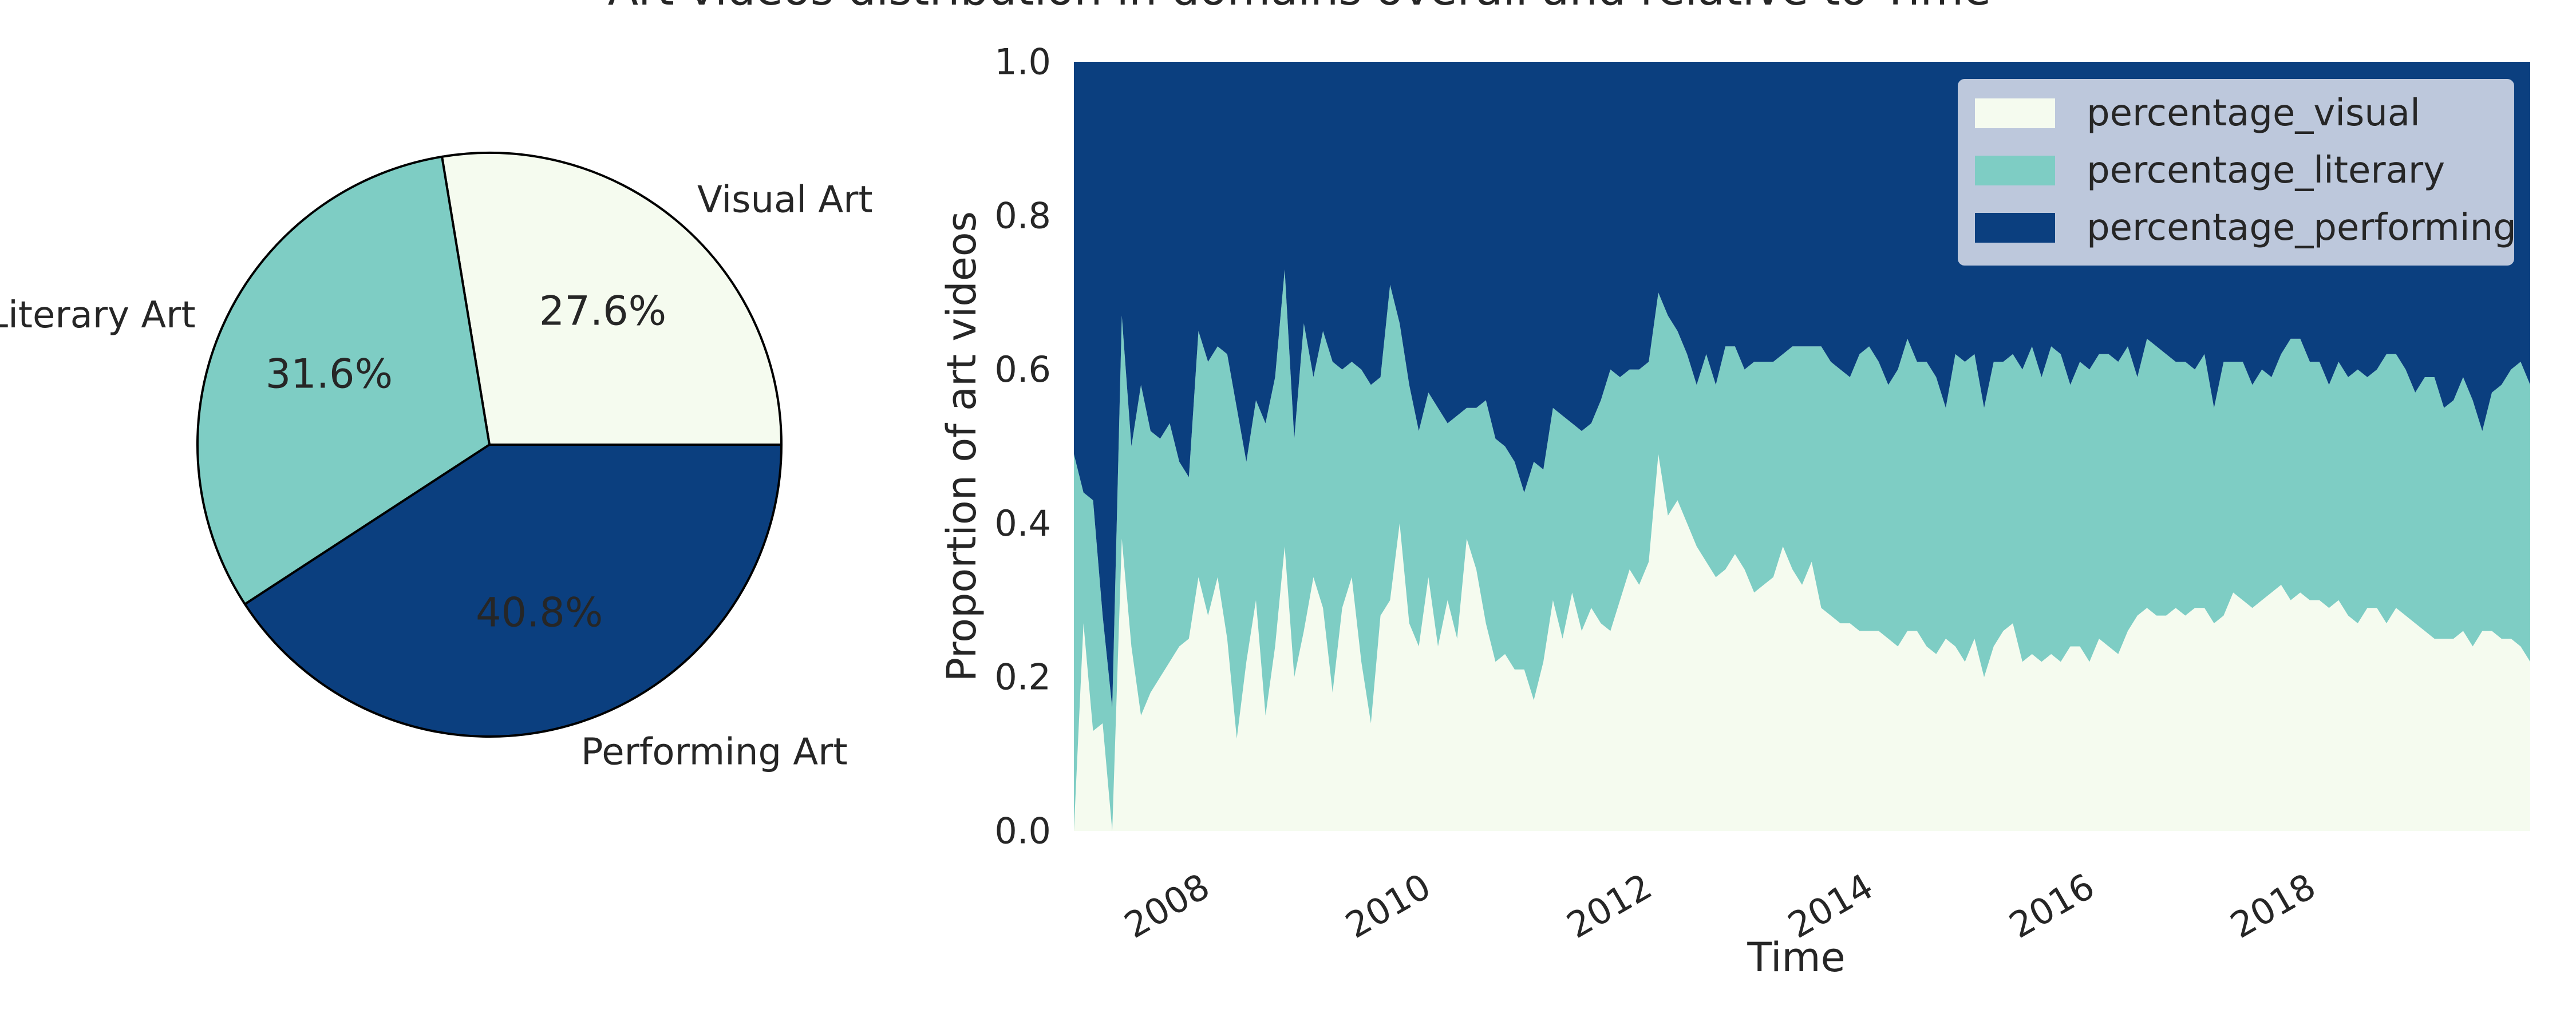 The width and height of the screenshot is (2576, 1033). What do you see at coordinates (1796, 958) in the screenshot?
I see `x-axis-label: Time` at bounding box center [1796, 958].